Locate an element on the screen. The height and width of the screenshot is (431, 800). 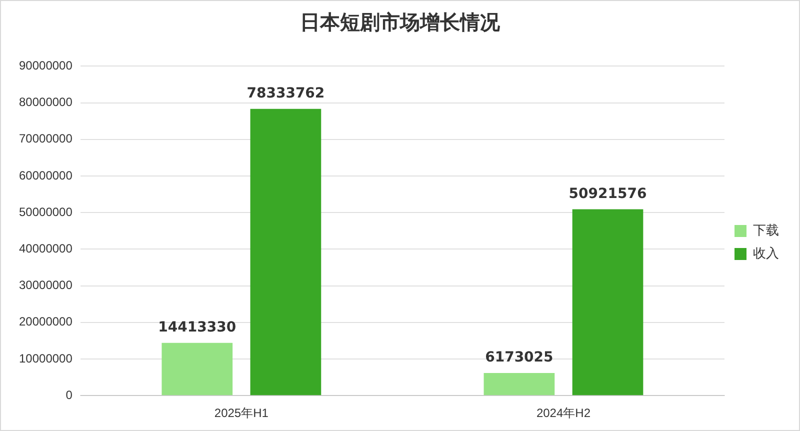
y-tick-label: 10000000 is located at coordinates (46, 358).